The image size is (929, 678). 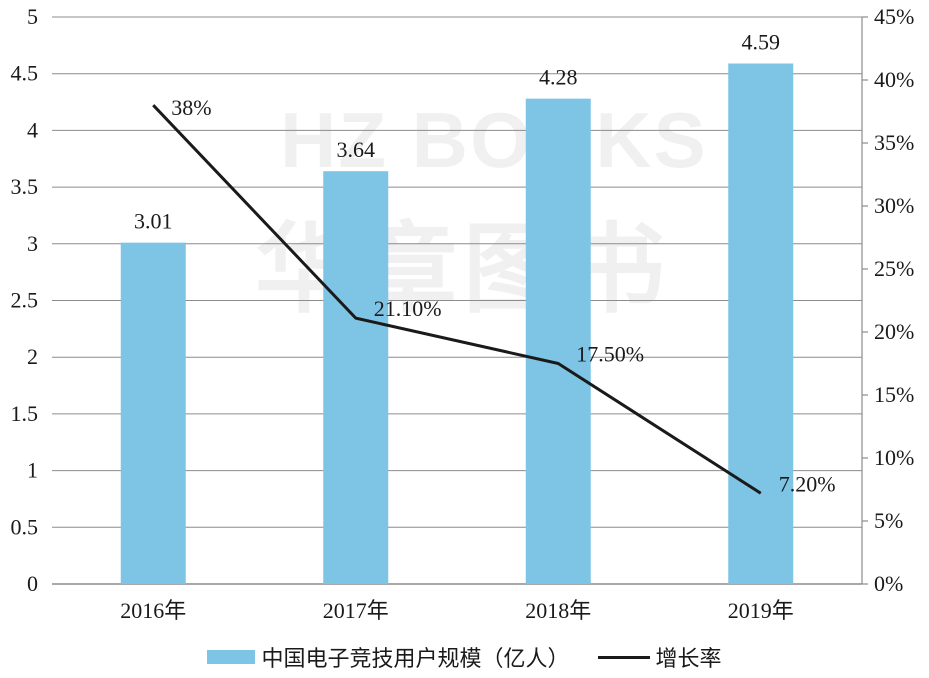 I want to click on right-axis-tick-label: 0%, so click(x=888, y=583).